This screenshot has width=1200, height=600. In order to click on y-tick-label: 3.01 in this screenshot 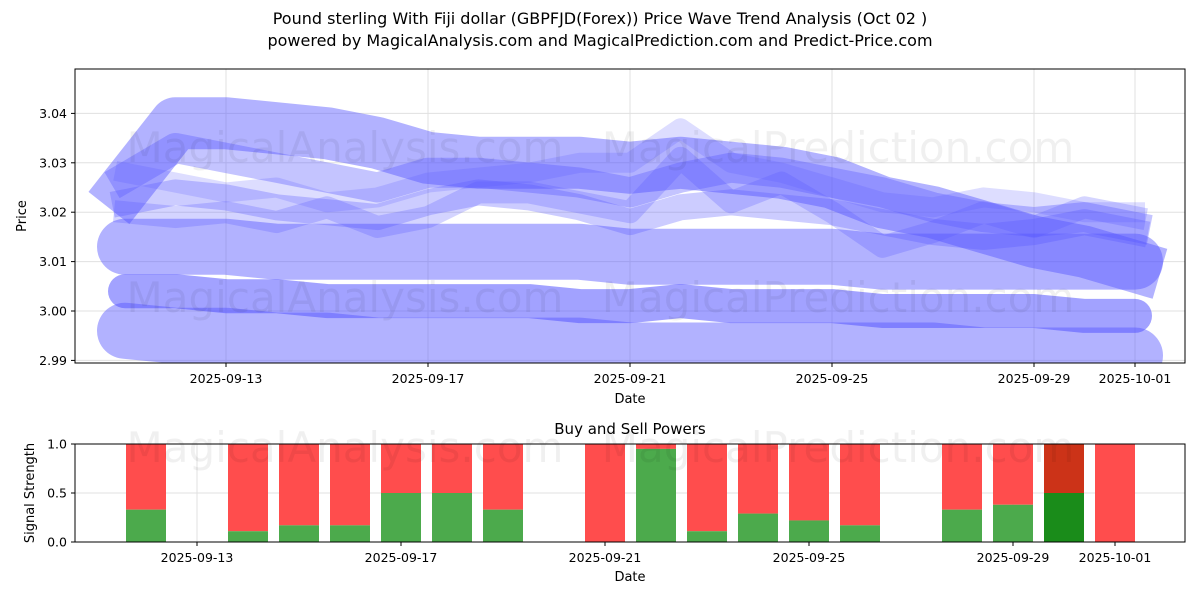, I will do `click(53, 261)`.